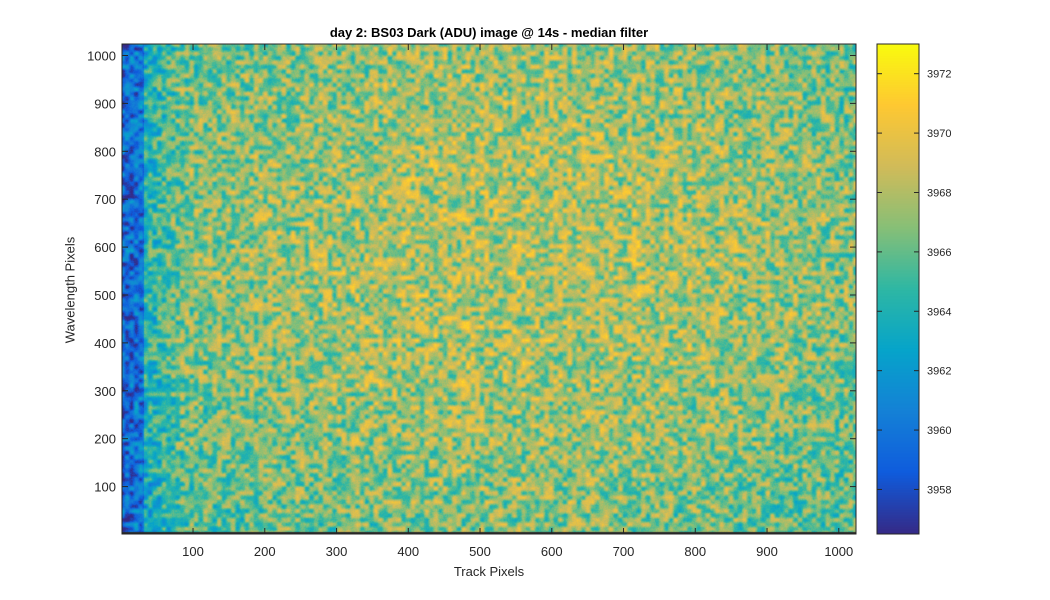 Image resolution: width=1050 pixels, height=600 pixels. Describe the element at coordinates (939, 134) in the screenshot. I see `colorbar-tick-label: 3970` at that location.